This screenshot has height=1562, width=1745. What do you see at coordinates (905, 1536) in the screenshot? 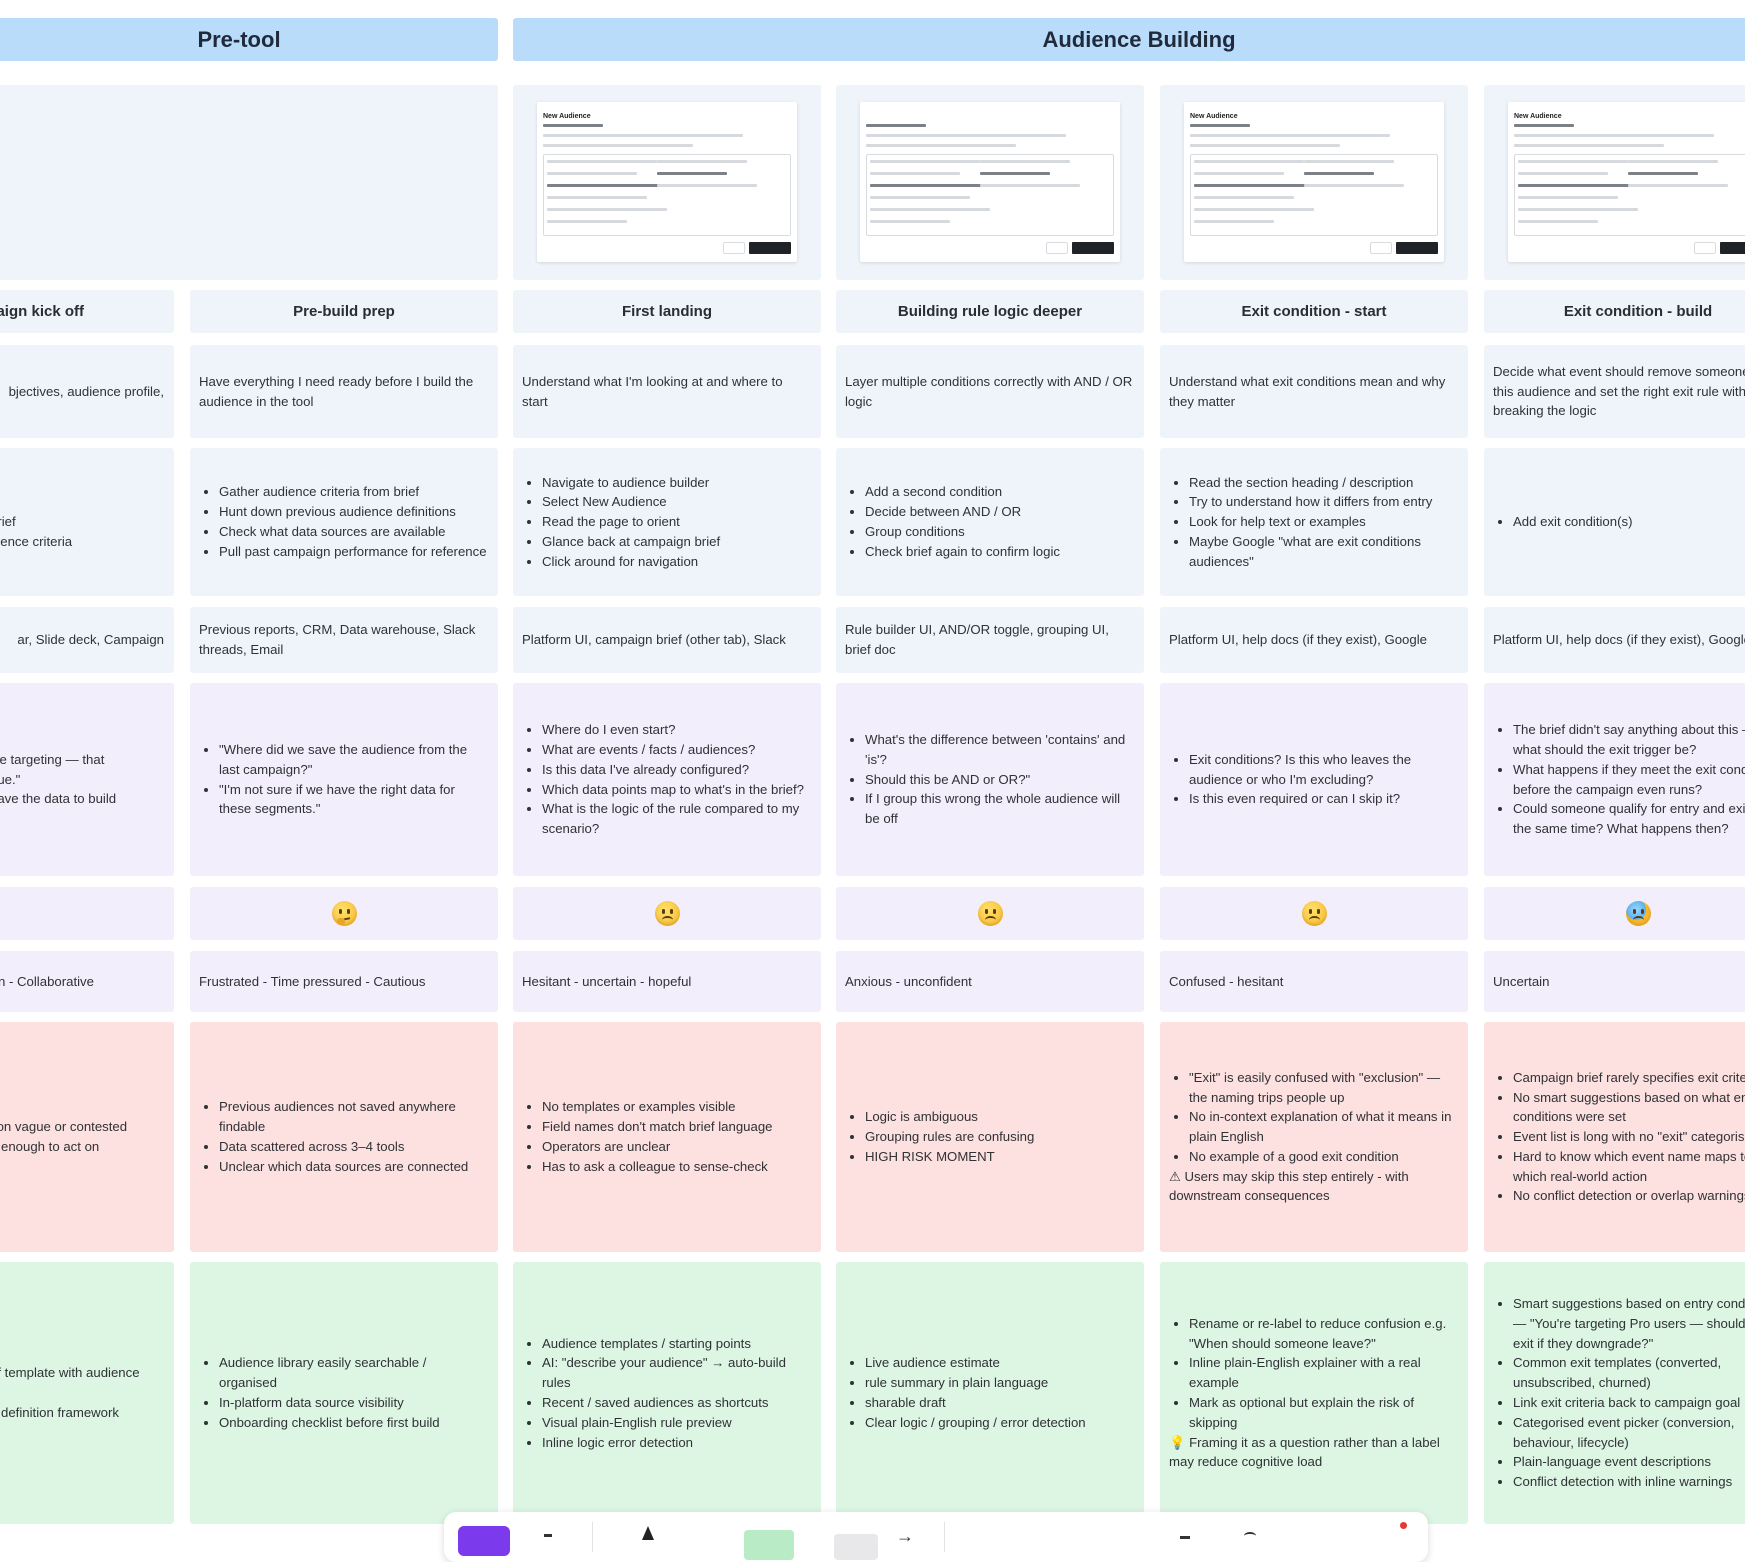
I see `arrow-tool-icon: →` at bounding box center [905, 1536].